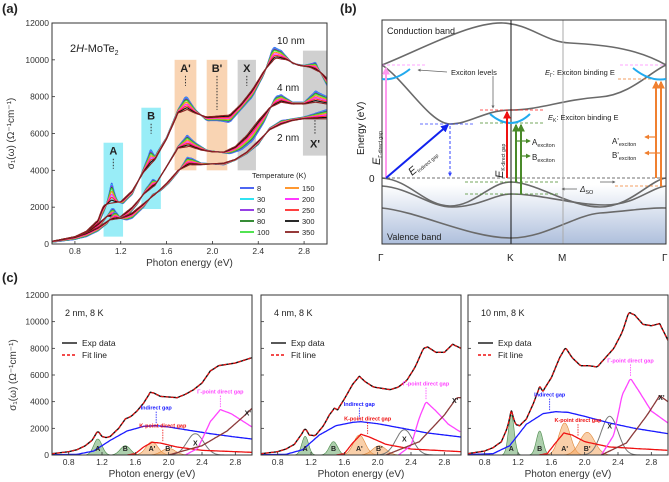  What do you see at coordinates (185, 69) in the screenshot?
I see `exciton-box-label: A'` at bounding box center [185, 69].